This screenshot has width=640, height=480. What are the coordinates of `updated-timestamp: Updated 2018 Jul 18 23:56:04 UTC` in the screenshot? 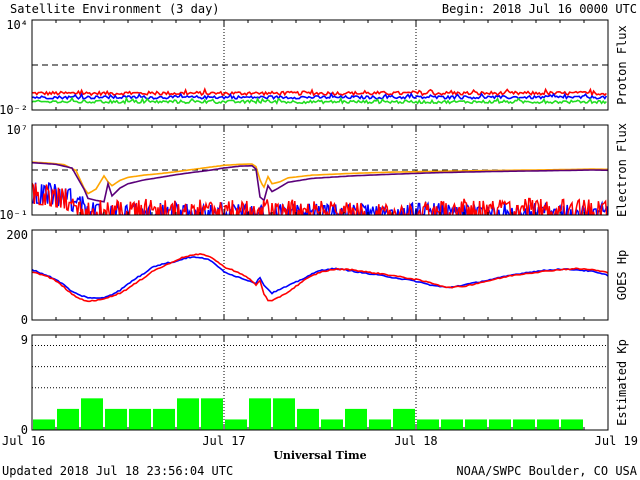 It's located at (117, 471).